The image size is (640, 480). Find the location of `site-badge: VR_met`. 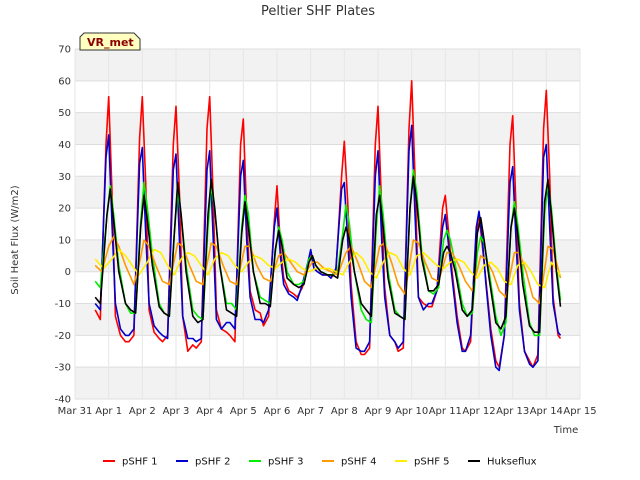

site-badge: VR_met is located at coordinates (110, 41).